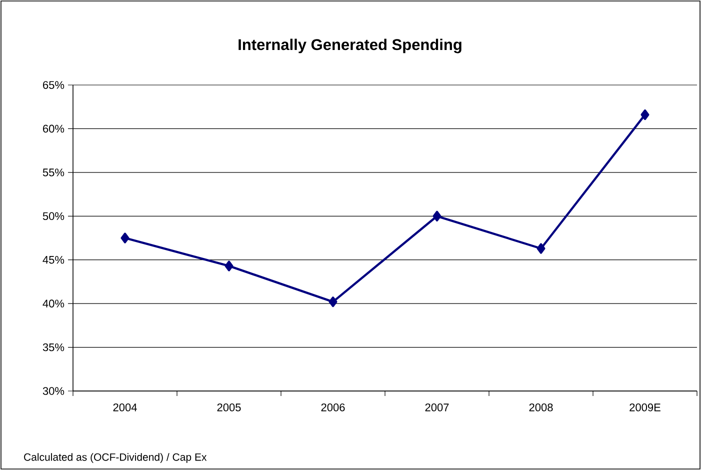 The height and width of the screenshot is (470, 701). What do you see at coordinates (53, 128) in the screenshot?
I see `y-tick-label: 60%` at bounding box center [53, 128].